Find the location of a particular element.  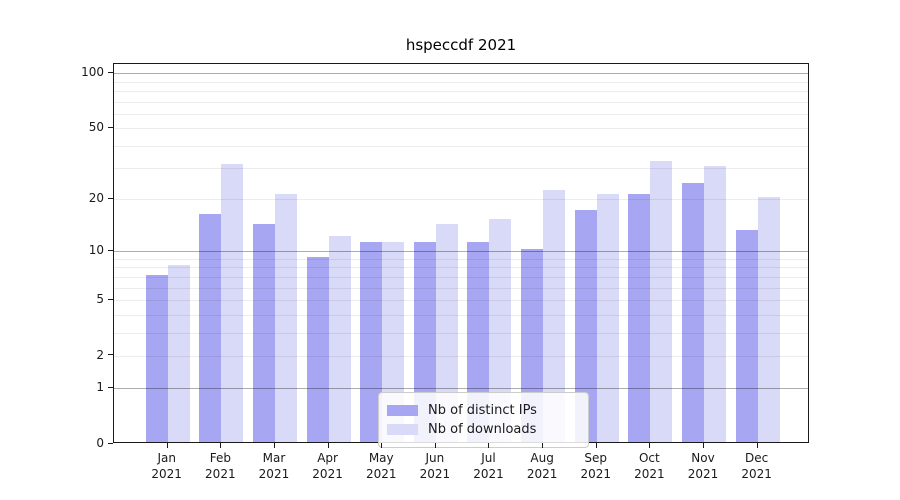

bar-apr-downloads is located at coordinates (339, 338).